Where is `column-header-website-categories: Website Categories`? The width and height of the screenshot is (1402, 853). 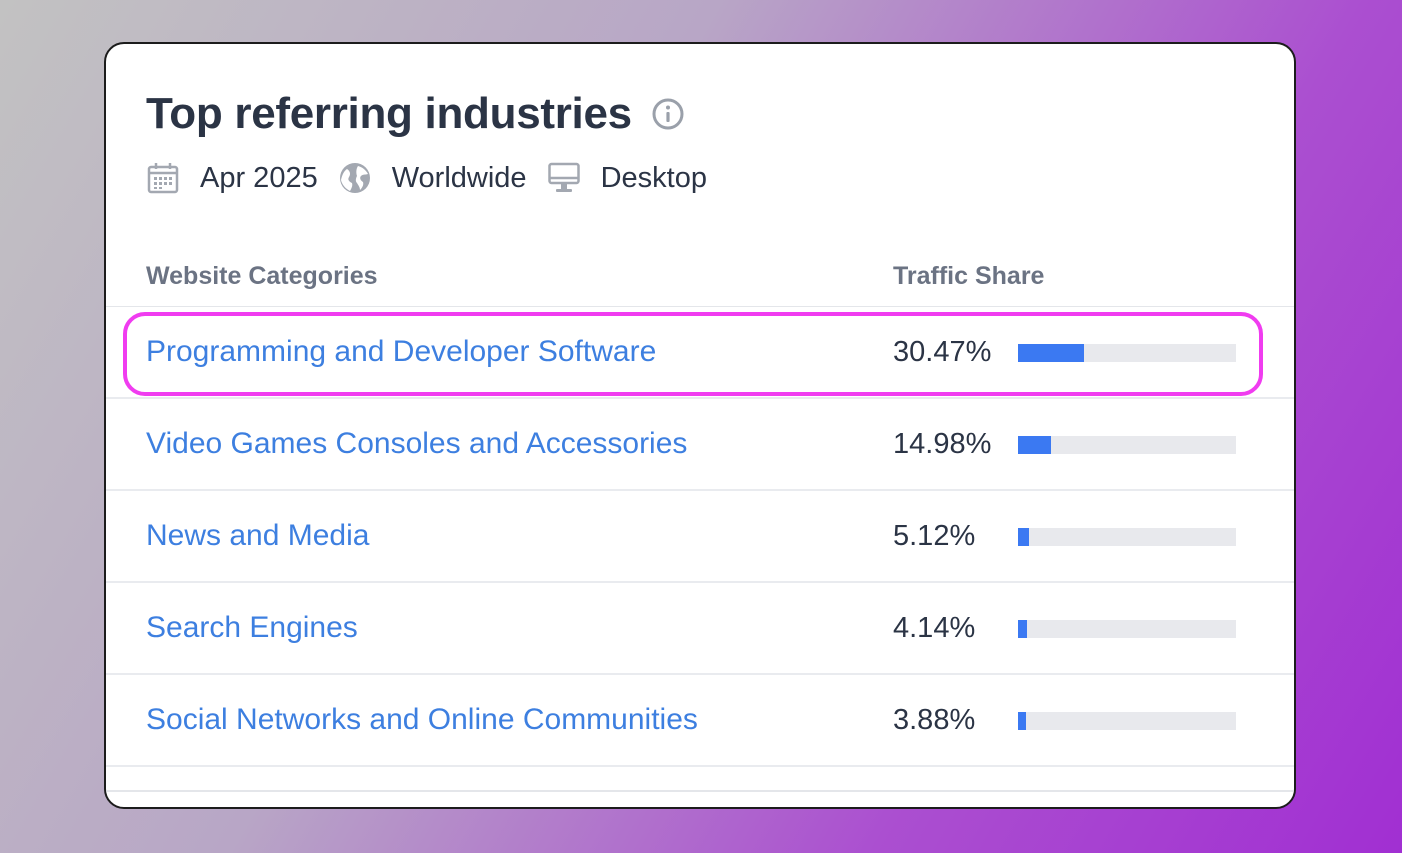 column-header-website-categories: Website Categories is located at coordinates (262, 276).